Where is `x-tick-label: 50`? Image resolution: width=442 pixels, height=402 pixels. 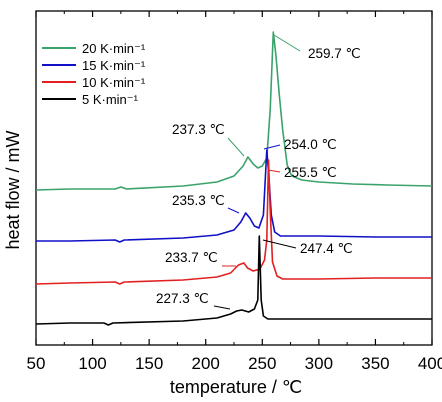 x-tick-label: 50 is located at coordinates (36, 363).